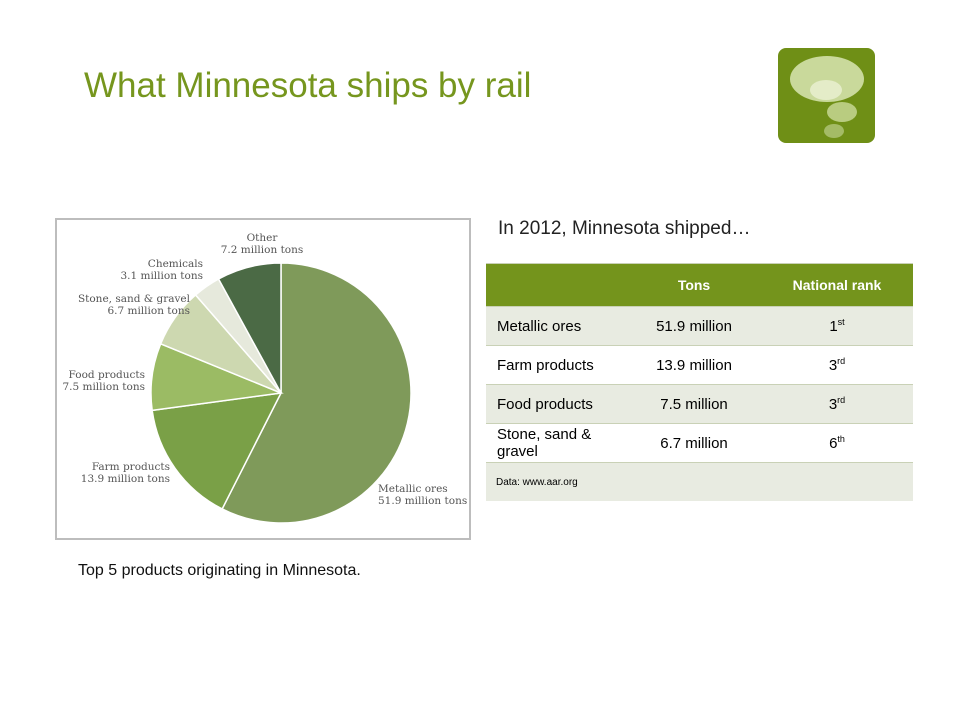 Image resolution: width=960 pixels, height=720 pixels. I want to click on slice-label: Food products, so click(107, 375).